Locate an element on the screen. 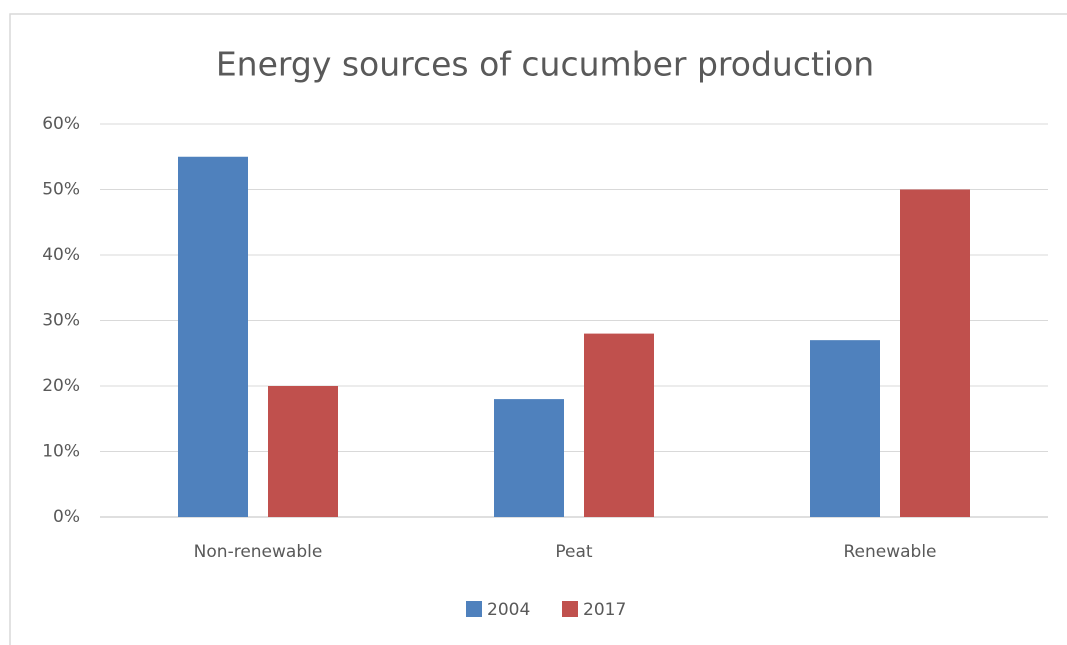 The width and height of the screenshot is (1067, 645). y-tick-label: 60% is located at coordinates (61, 124).